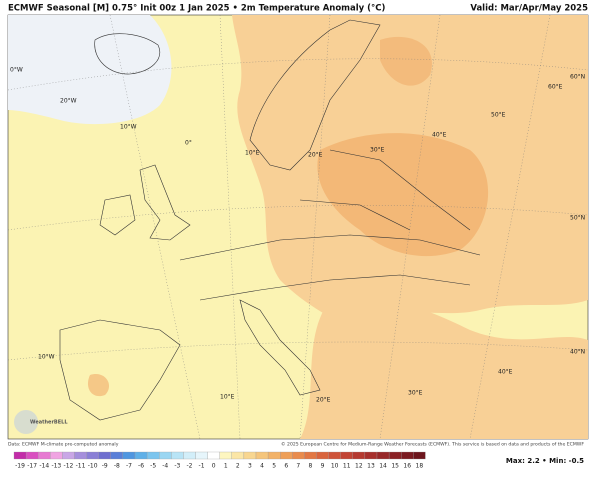 The height and width of the screenshot is (491, 596). I want to click on grid-label: 50°E, so click(498, 115).